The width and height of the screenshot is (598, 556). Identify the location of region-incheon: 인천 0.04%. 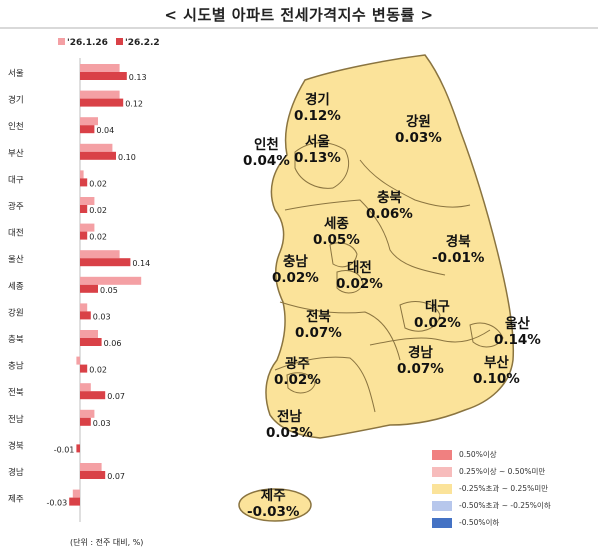
(266, 153).